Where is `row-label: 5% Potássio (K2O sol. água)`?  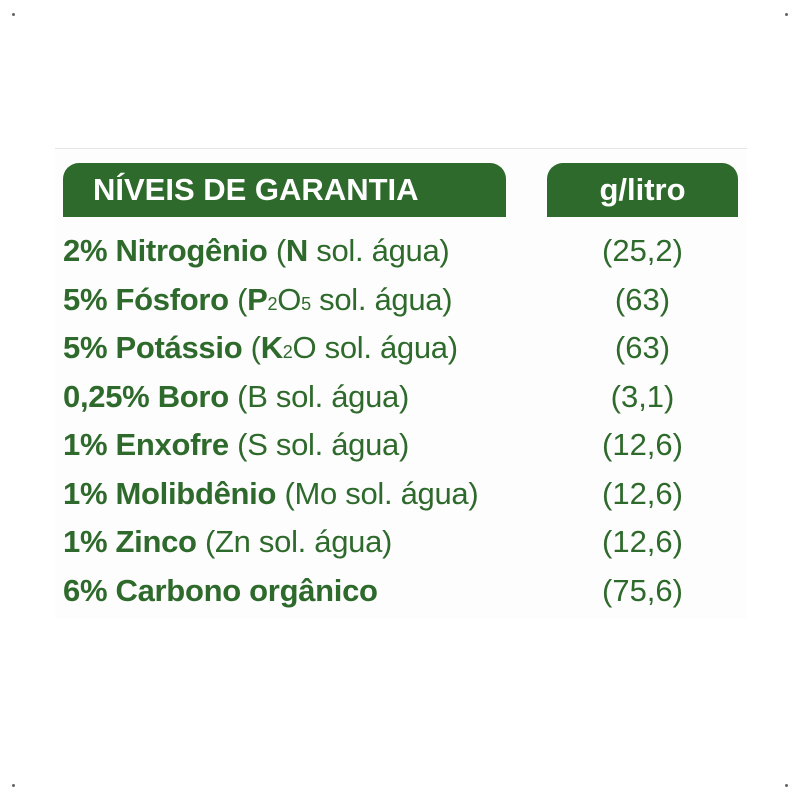
row-label: 5% Potássio (K2O sol. água) is located at coordinates (260, 347).